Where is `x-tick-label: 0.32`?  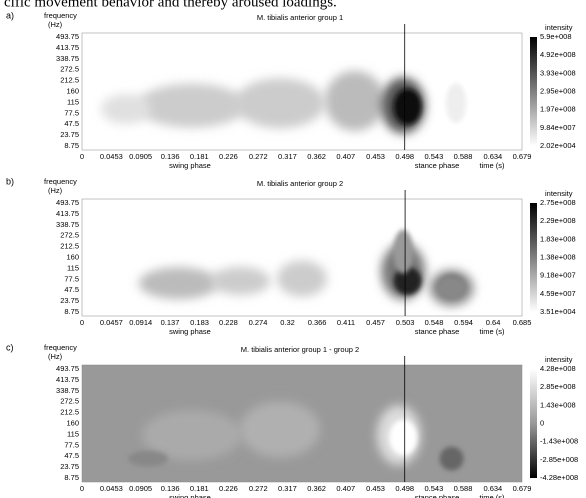
x-tick-label: 0.32 is located at coordinates (287, 322).